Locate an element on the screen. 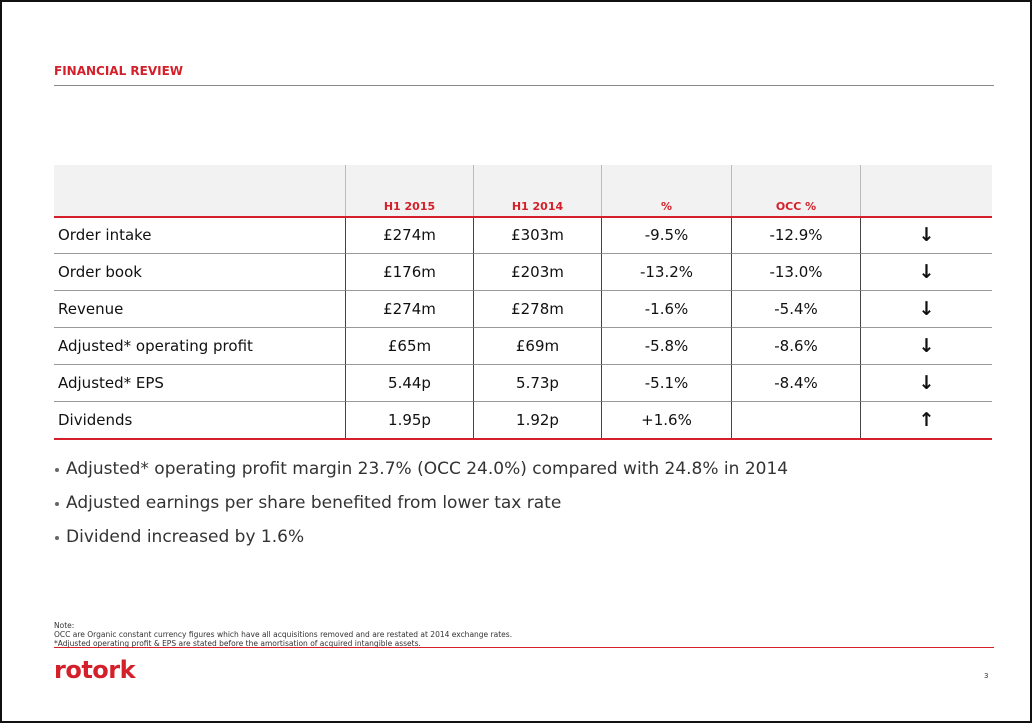 This screenshot has height=723, width=1032. table-cell: -5.8% is located at coordinates (666, 346).